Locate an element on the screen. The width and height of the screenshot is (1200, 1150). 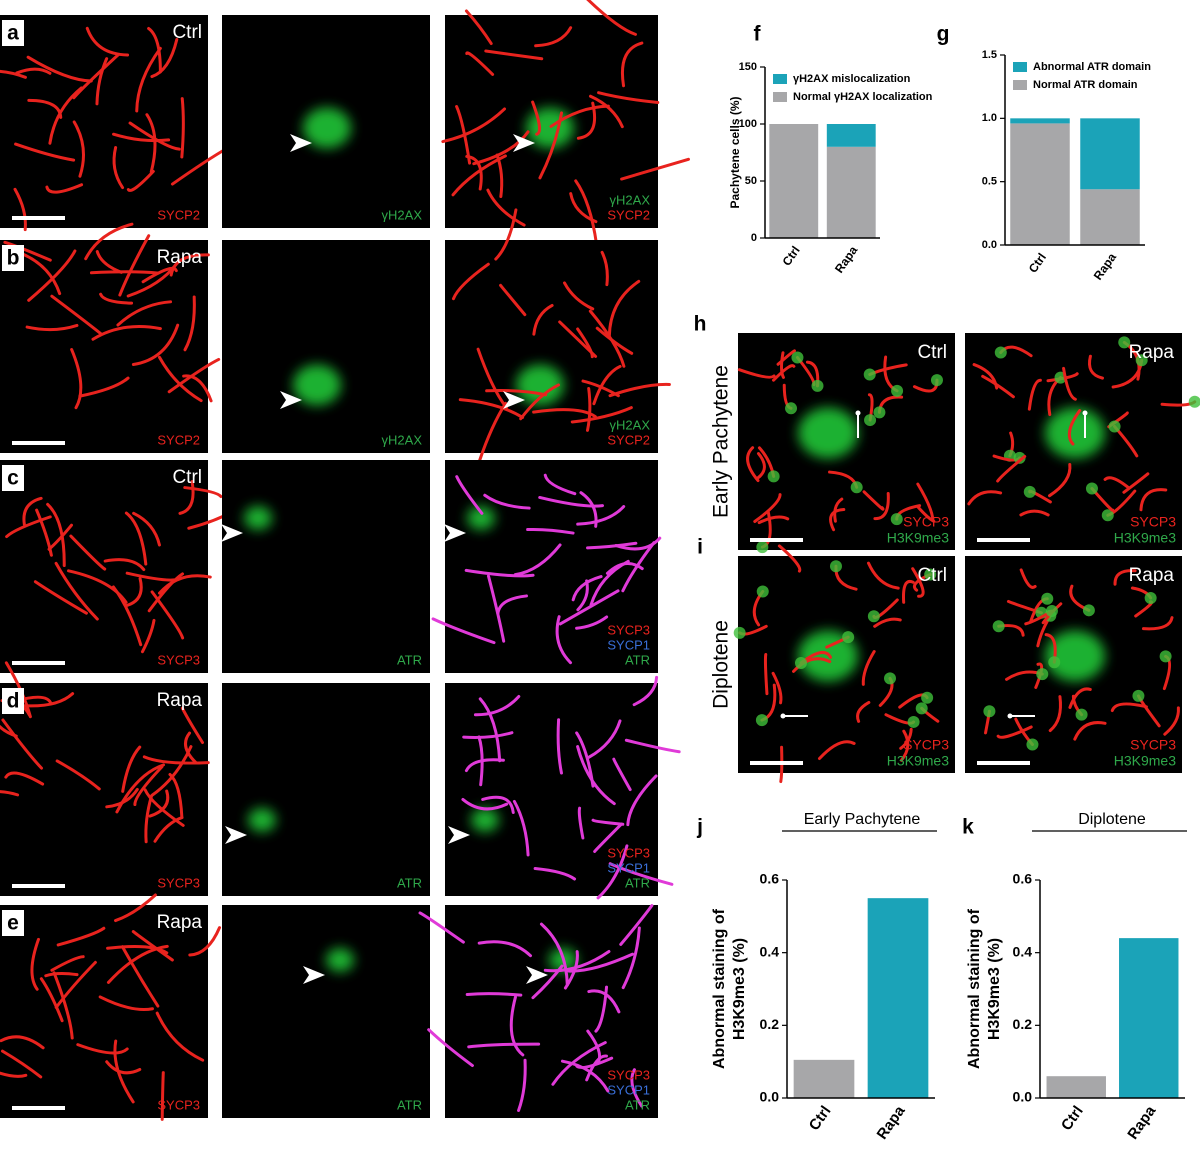
y-tick-label: 100 is located at coordinates (748, 124).